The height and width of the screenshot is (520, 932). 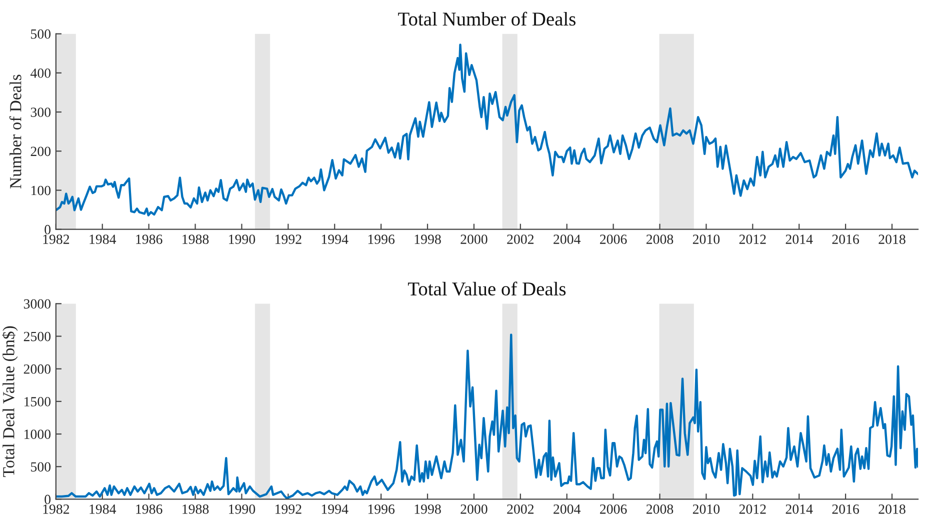 What do you see at coordinates (487, 289) in the screenshot?
I see `chart-title: Total Value of Deals` at bounding box center [487, 289].